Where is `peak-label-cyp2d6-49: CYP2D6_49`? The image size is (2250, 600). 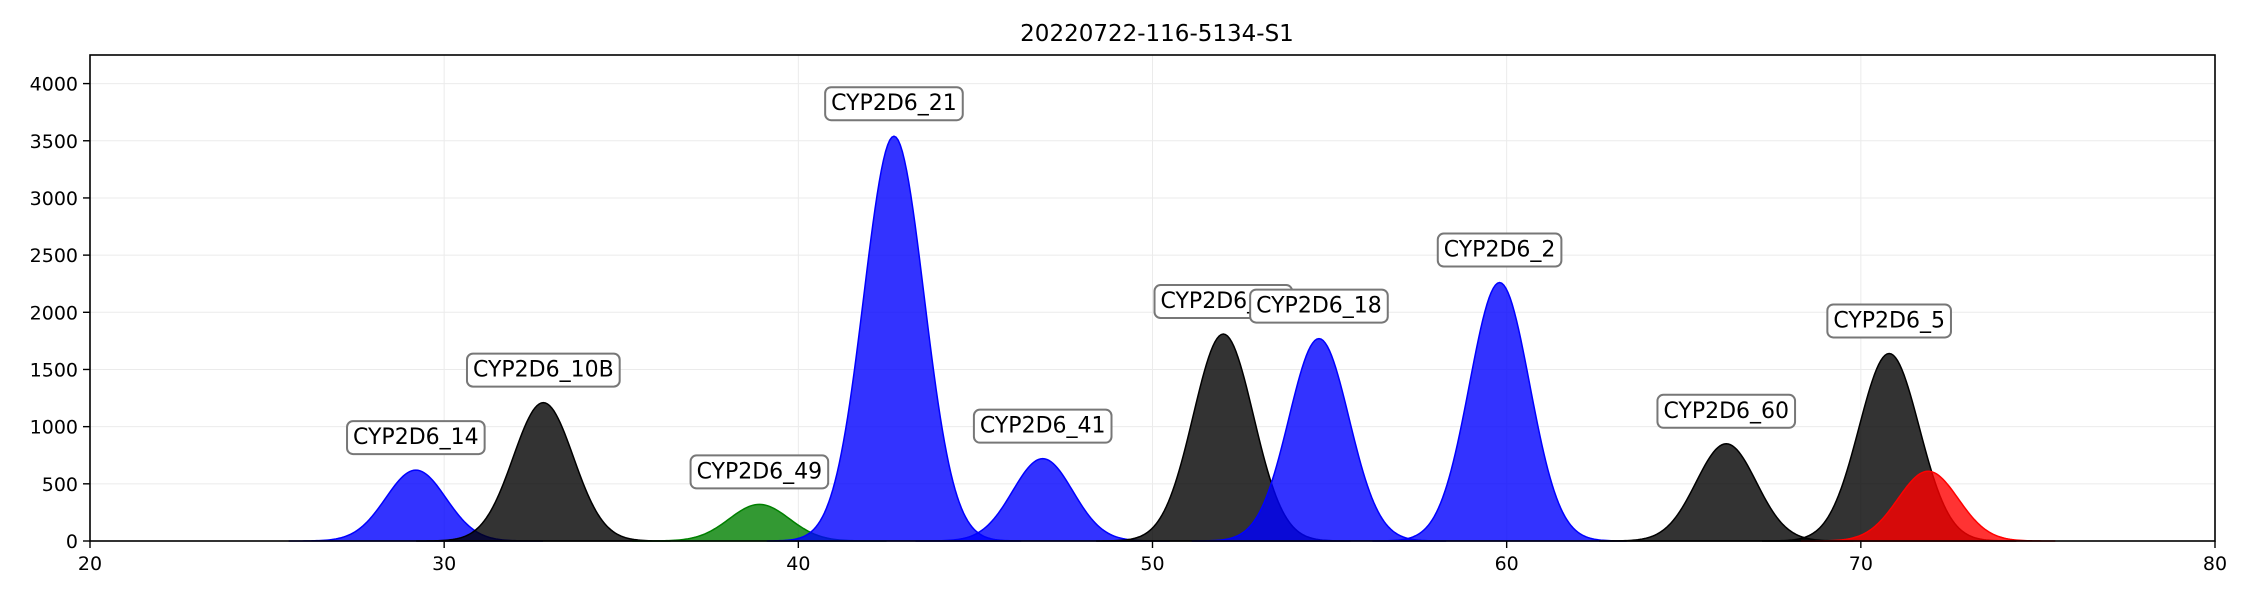
peak-label-cyp2d6-49: CYP2D6_49 is located at coordinates (759, 472).